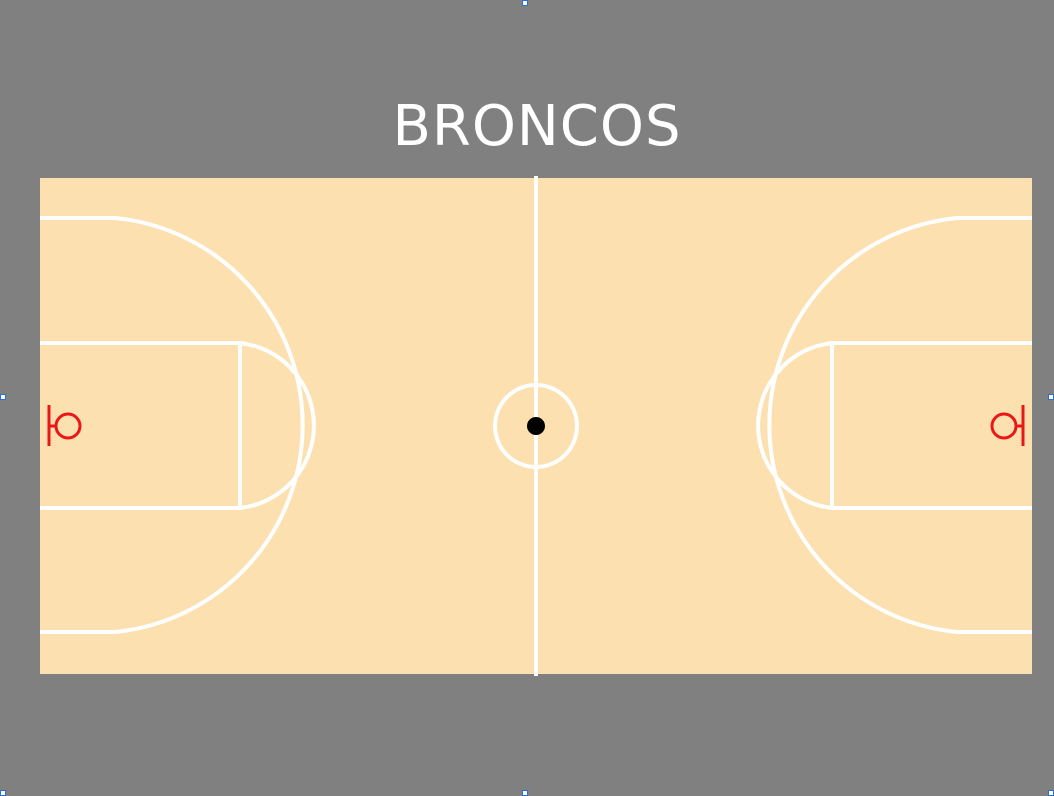  What do you see at coordinates (3, 397) in the screenshot?
I see `selection-handle-left` at bounding box center [3, 397].